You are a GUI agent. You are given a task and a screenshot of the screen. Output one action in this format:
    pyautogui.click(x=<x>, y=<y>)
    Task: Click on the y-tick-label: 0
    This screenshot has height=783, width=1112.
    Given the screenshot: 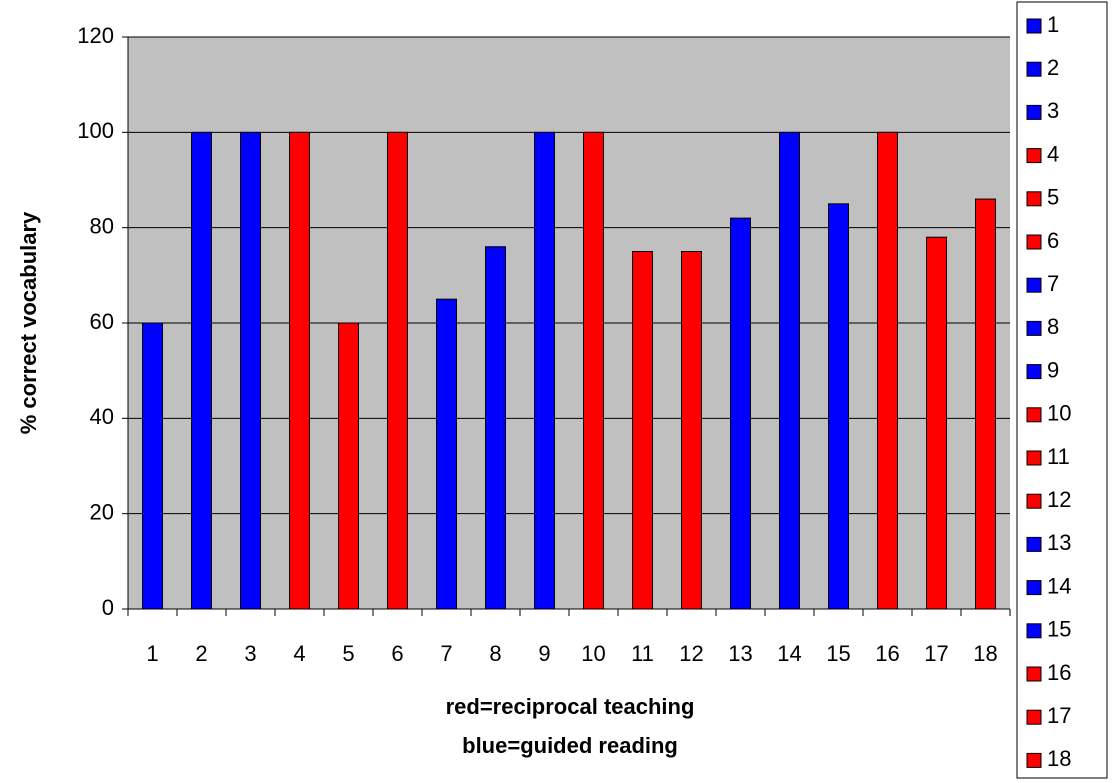 What is the action you would take?
    pyautogui.click(x=108, y=607)
    